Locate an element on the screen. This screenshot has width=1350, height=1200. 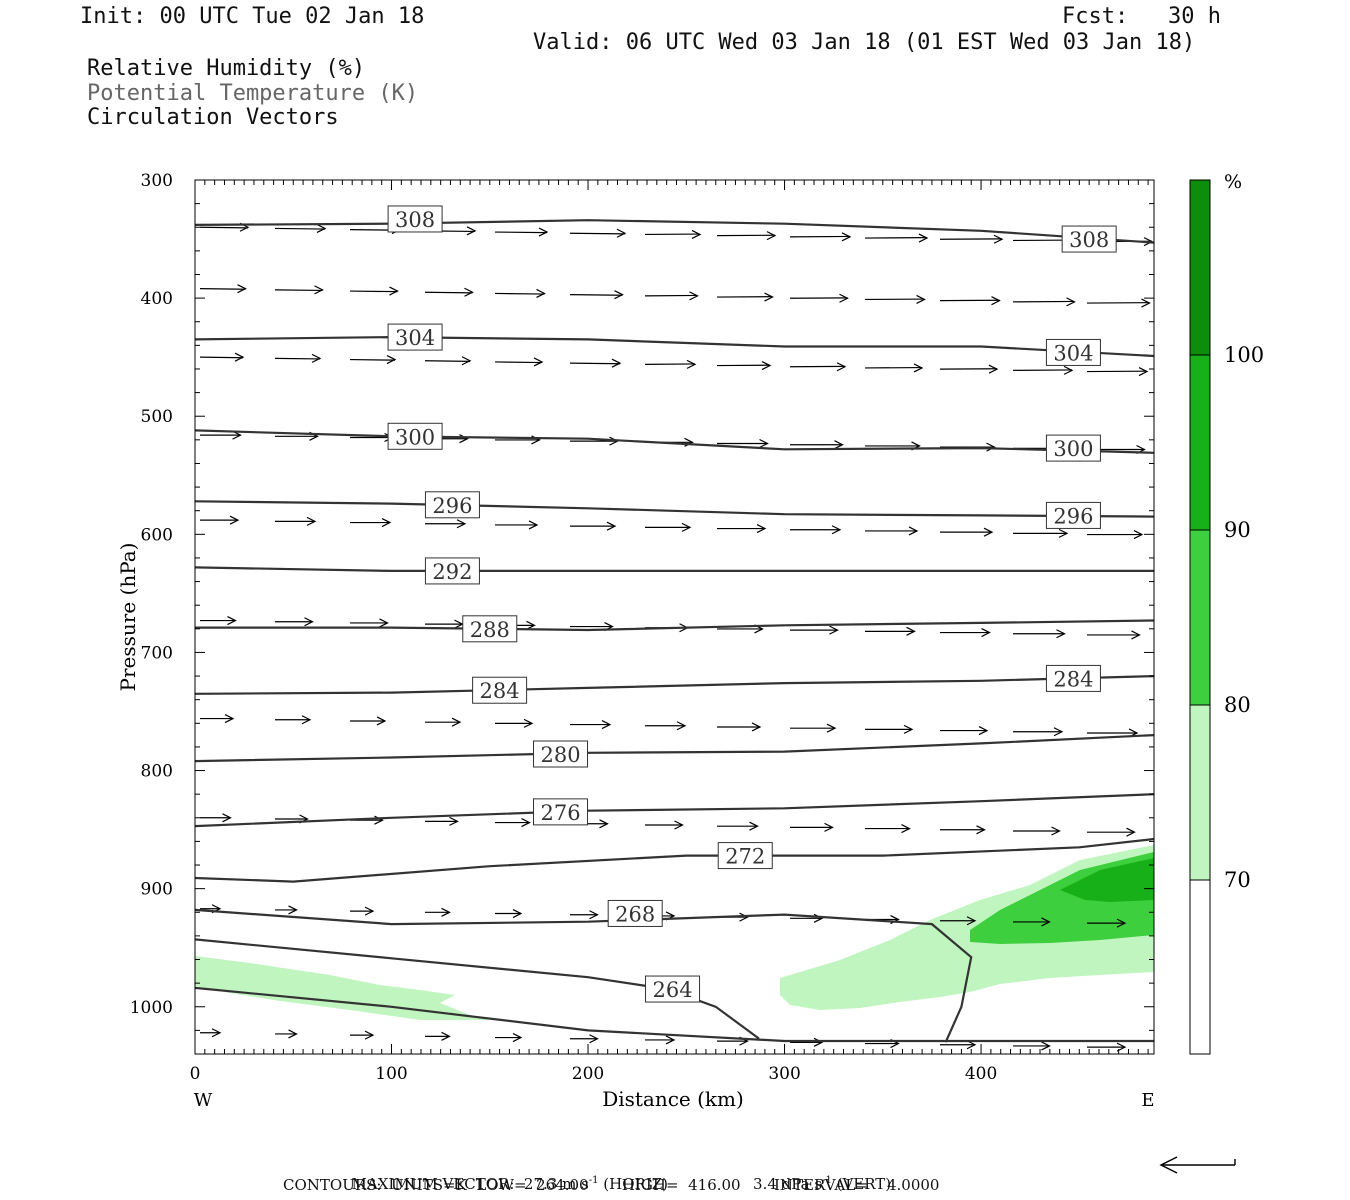
x-tick-label: 300 is located at coordinates (784, 1074).